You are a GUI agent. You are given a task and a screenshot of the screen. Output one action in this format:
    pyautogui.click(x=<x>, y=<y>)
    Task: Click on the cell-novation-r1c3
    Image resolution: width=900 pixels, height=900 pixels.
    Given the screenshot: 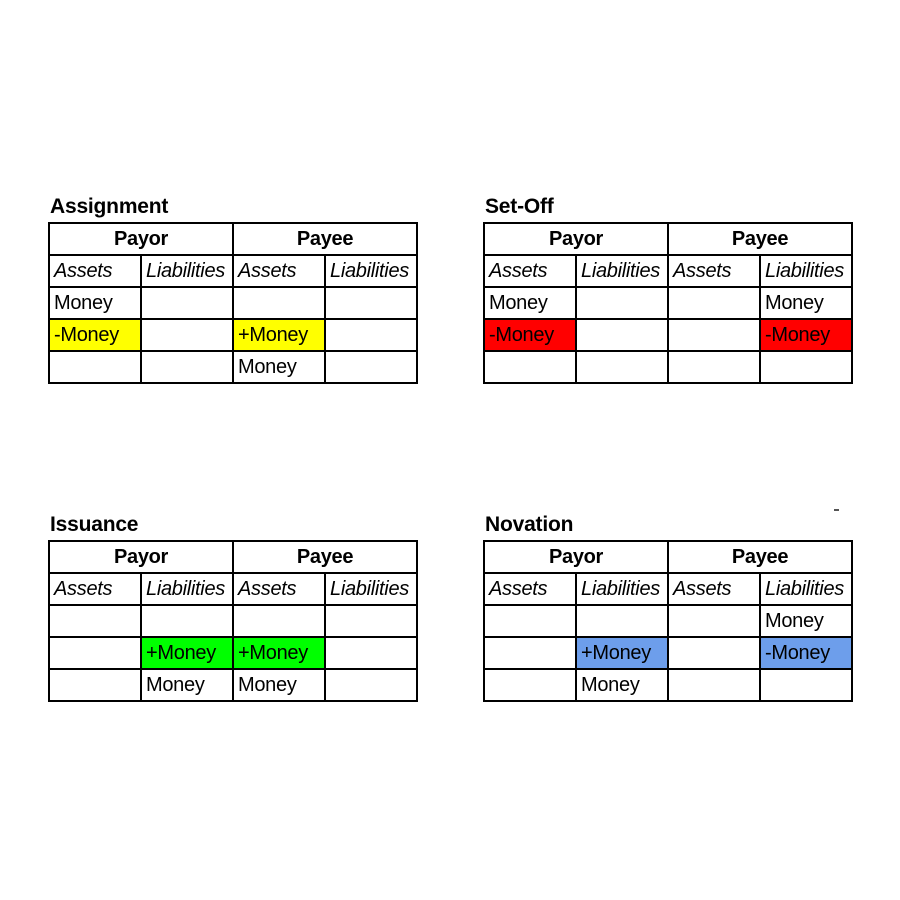 What is the action you would take?
    pyautogui.click(x=714, y=621)
    